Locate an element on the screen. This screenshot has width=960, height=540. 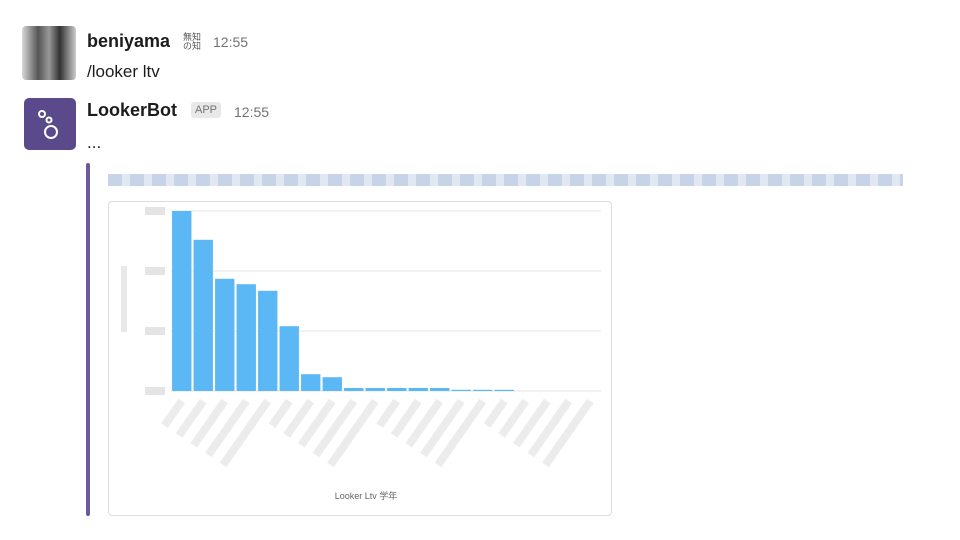
attachment-bar is located at coordinates (88, 339).